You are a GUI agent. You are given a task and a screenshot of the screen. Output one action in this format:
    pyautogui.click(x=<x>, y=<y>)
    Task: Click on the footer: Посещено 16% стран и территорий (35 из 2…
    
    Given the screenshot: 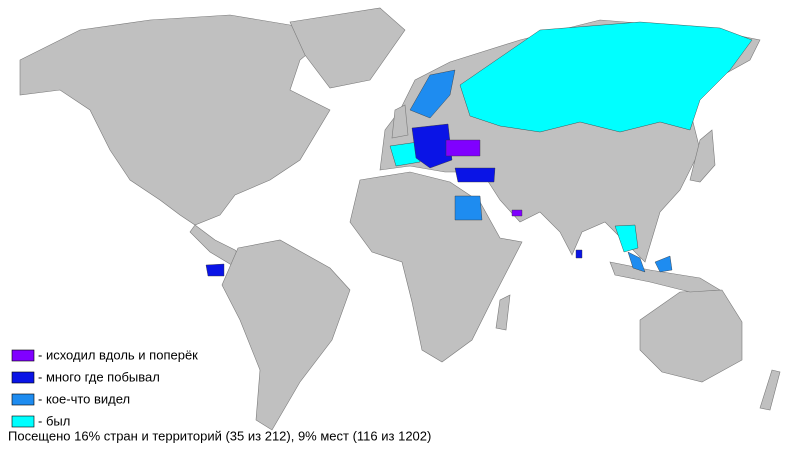 What is the action you would take?
    pyautogui.click(x=219, y=435)
    